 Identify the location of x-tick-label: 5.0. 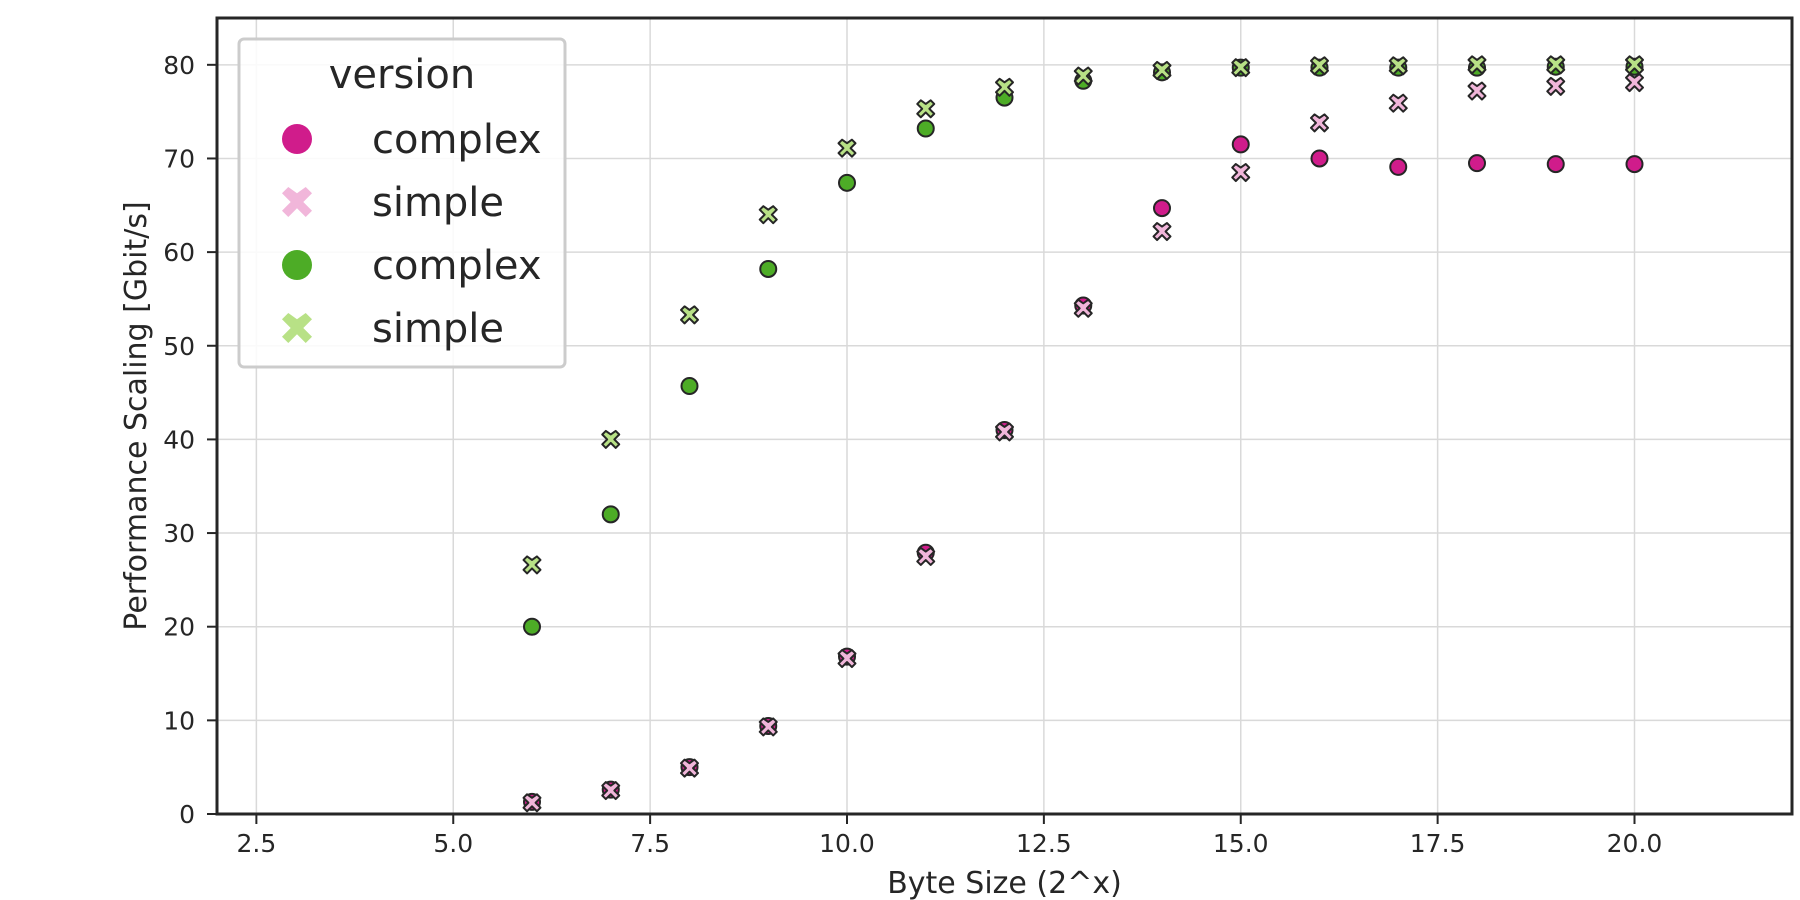
(453, 843).